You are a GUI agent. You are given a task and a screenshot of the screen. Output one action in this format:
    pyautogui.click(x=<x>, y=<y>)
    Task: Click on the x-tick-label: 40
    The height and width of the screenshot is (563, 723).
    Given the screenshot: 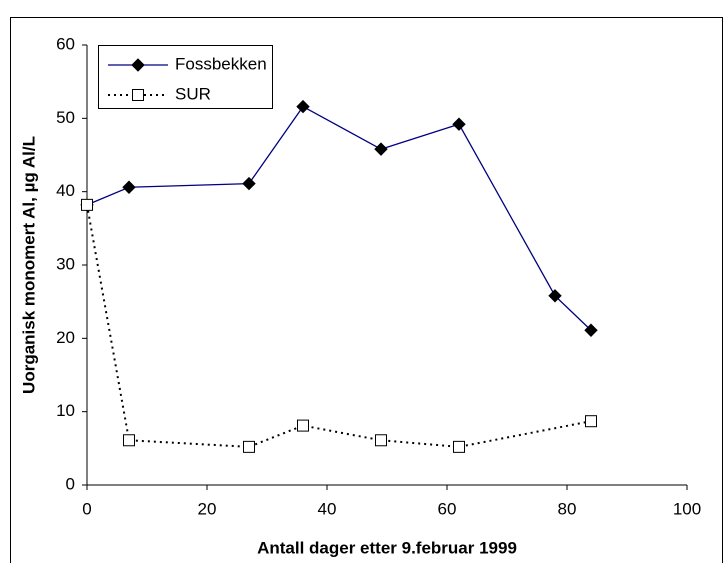 What is the action you would take?
    pyautogui.click(x=327, y=508)
    